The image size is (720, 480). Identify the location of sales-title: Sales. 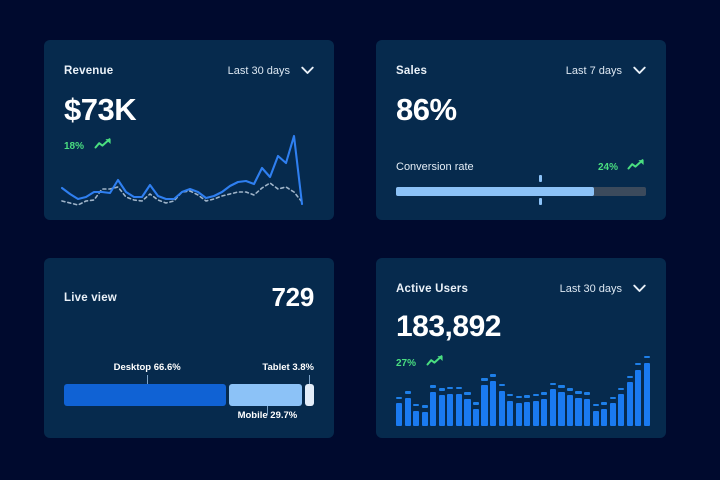
(412, 71).